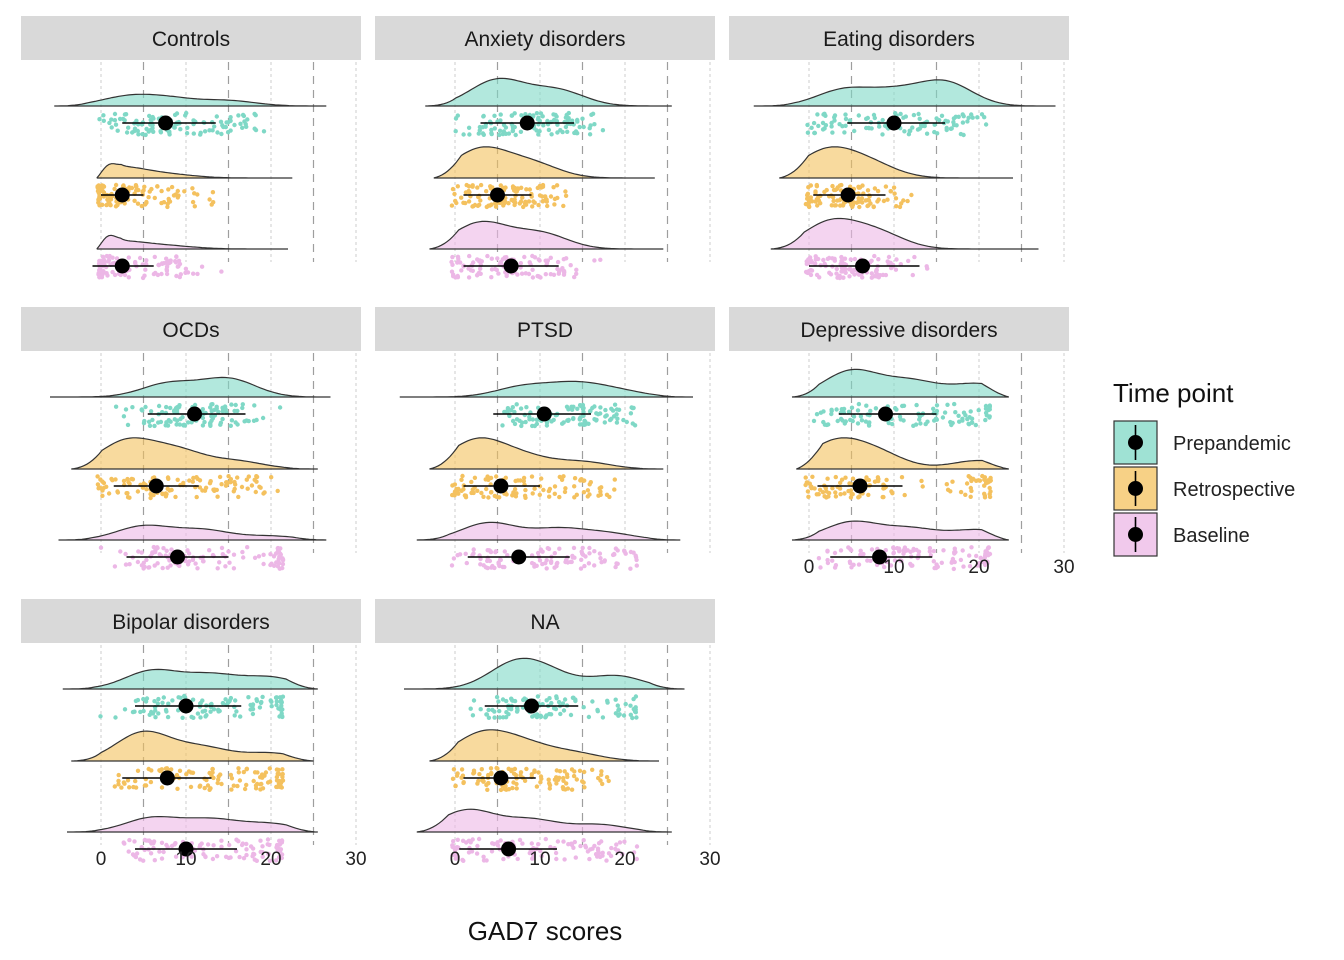 The width and height of the screenshot is (1344, 960). What do you see at coordinates (899, 148) in the screenshot?
I see `facet-panel: Eating disorders` at bounding box center [899, 148].